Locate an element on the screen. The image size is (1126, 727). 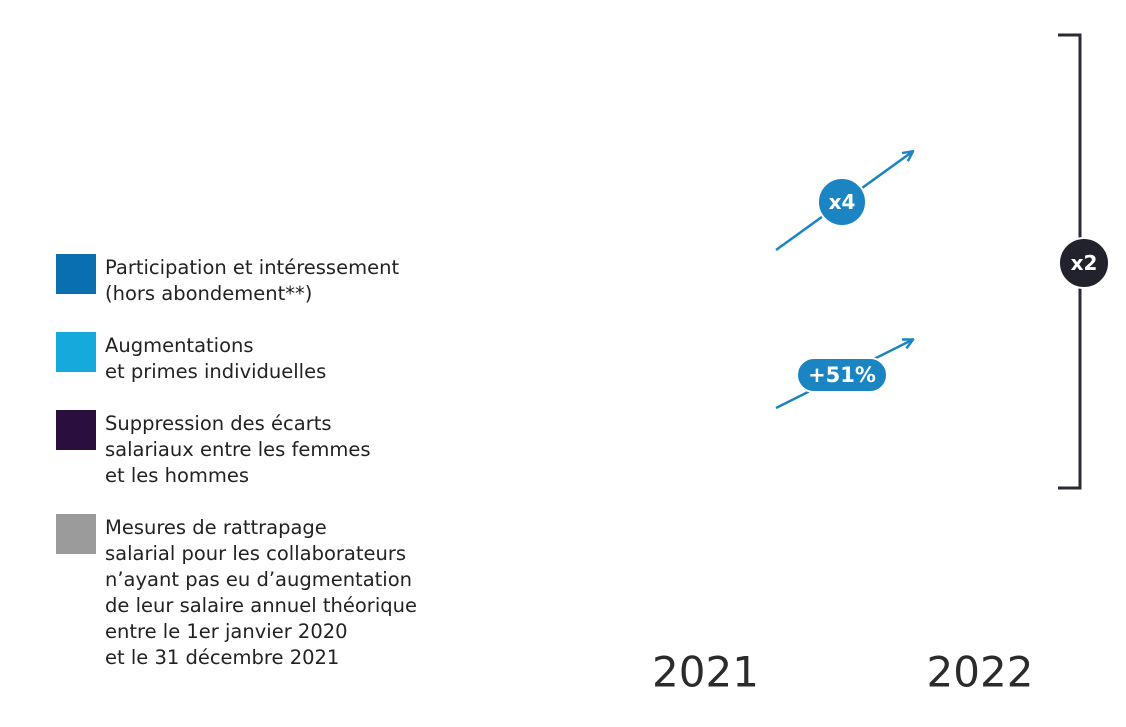
growth-label-participation: x4 is located at coordinates (842, 202).